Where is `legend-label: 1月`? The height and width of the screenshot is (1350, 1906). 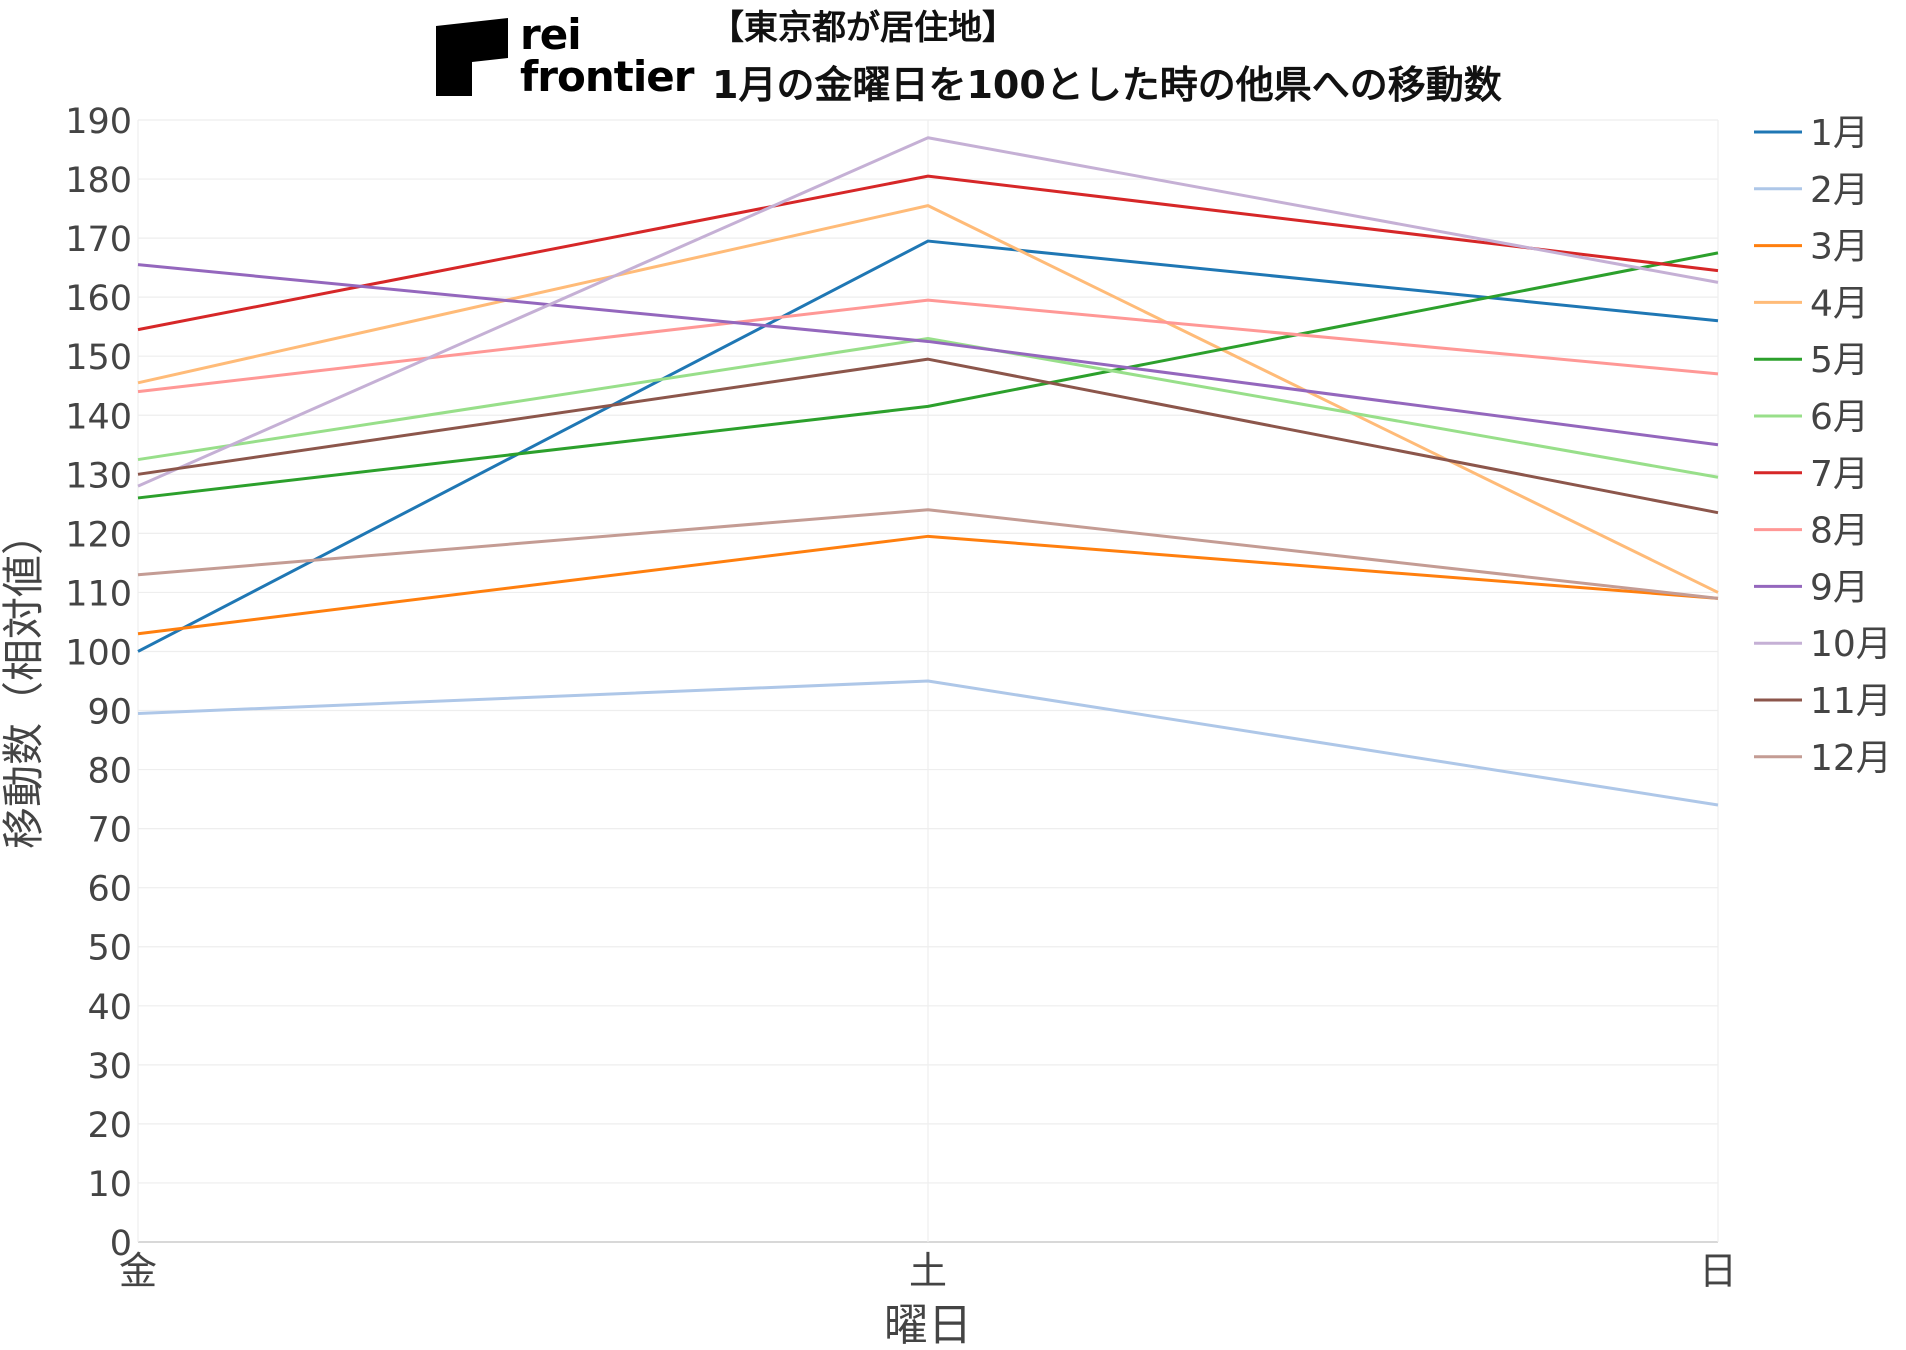 legend-label: 1月 is located at coordinates (1839, 133).